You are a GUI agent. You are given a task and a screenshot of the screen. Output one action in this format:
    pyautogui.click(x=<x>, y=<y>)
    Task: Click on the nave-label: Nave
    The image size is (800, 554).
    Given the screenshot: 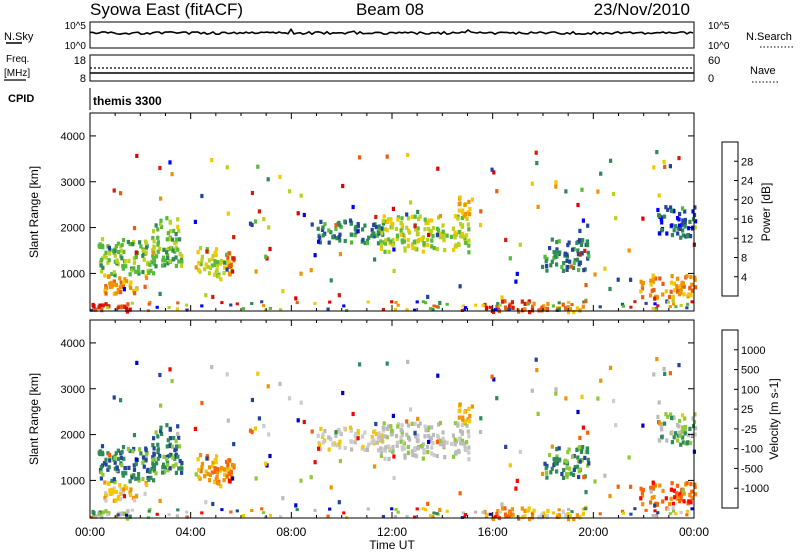 What is the action you would take?
    pyautogui.click(x=763, y=71)
    